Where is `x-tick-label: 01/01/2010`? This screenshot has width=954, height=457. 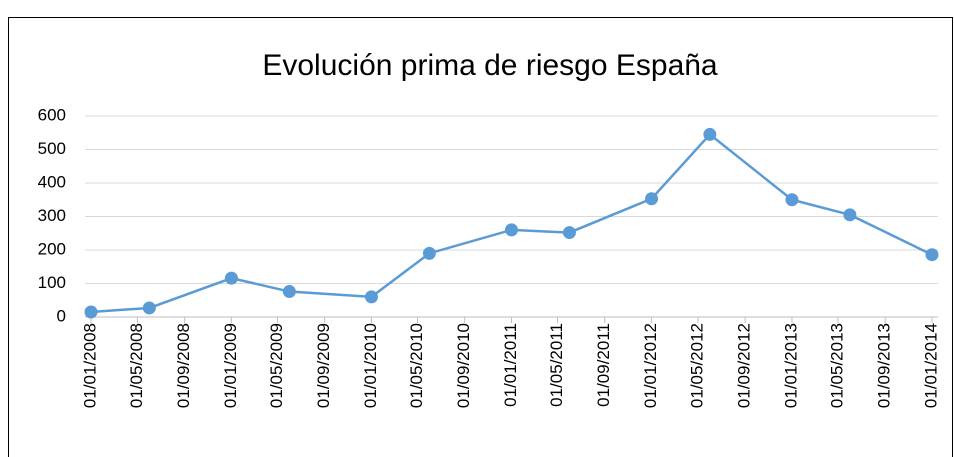
x-tick-label: 01/01/2010 is located at coordinates (370, 365).